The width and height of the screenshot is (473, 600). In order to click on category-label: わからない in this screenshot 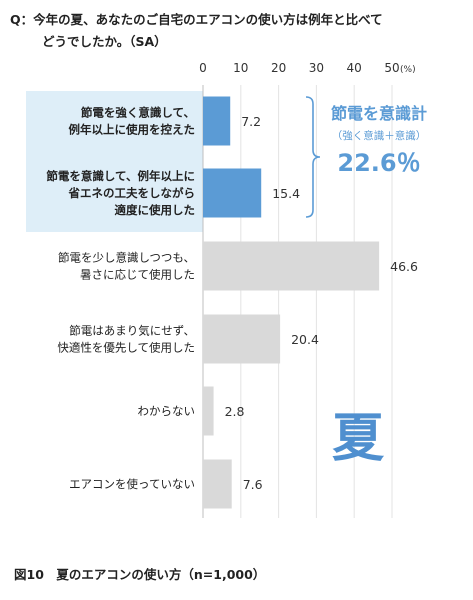, I will do `click(167, 411)`.